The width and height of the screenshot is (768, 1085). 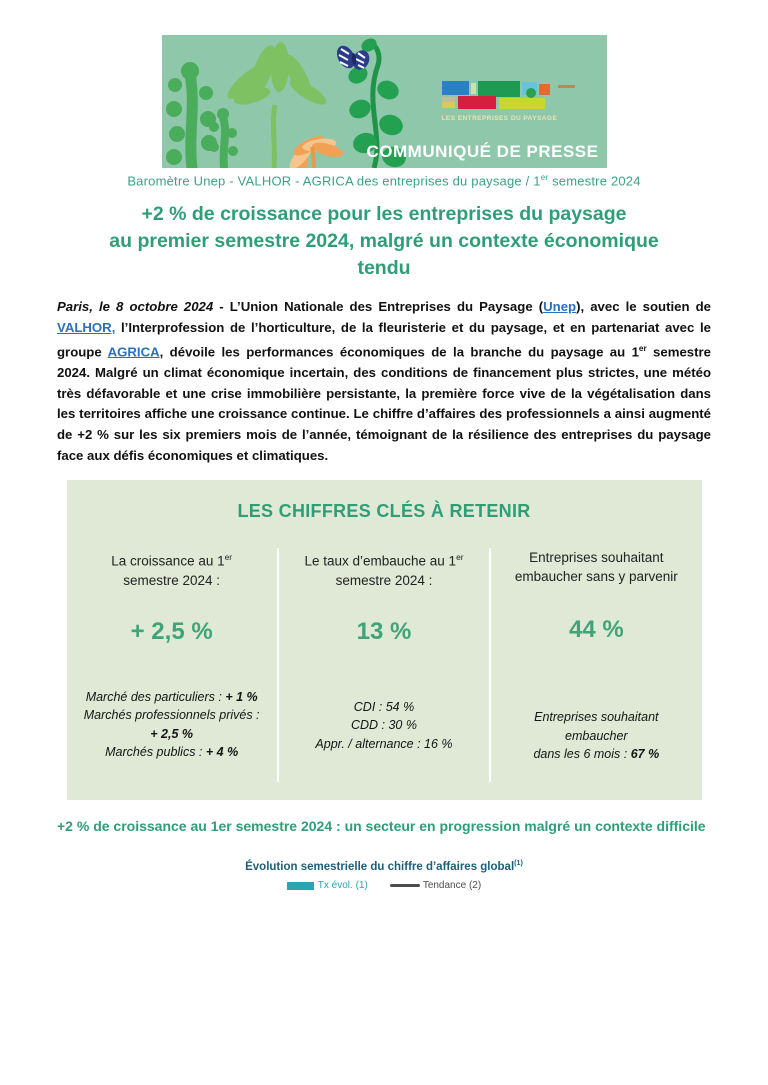 I want to click on plants-illustration, so click(x=285, y=103).